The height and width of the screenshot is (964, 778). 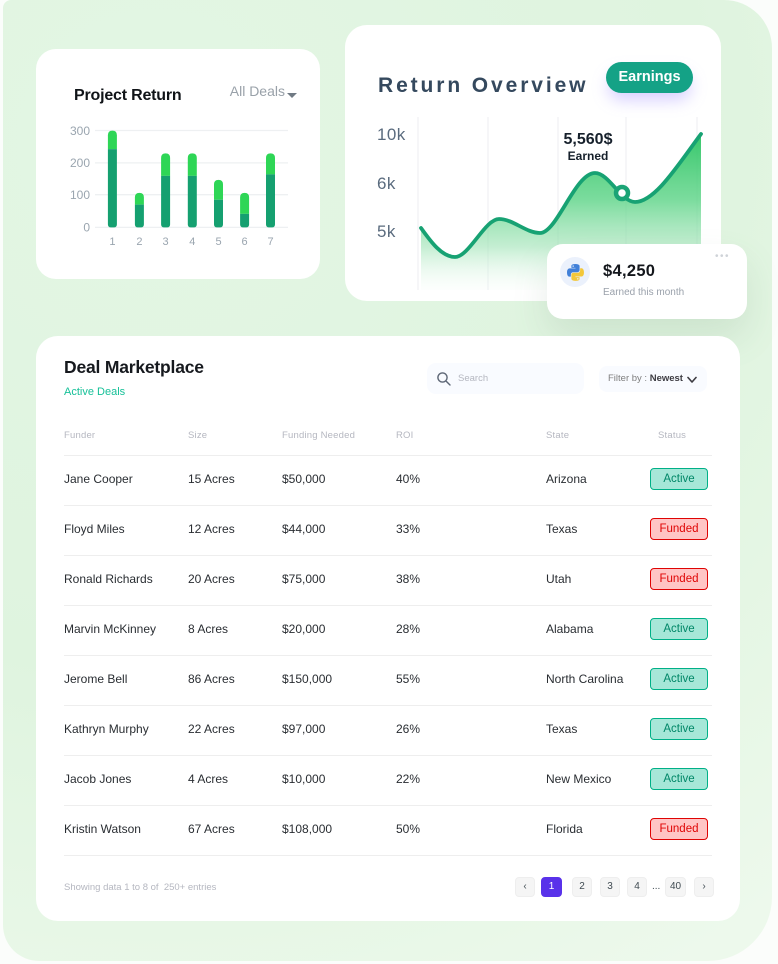 I want to click on svg-text: 100, so click(x=80, y=195).